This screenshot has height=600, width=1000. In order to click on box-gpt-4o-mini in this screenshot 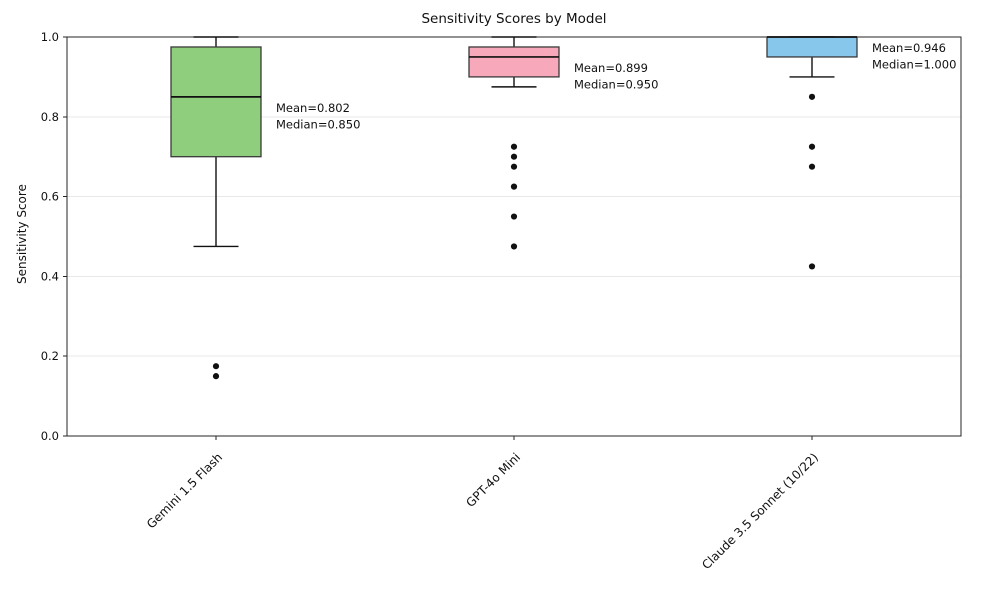, I will do `click(514, 62)`.